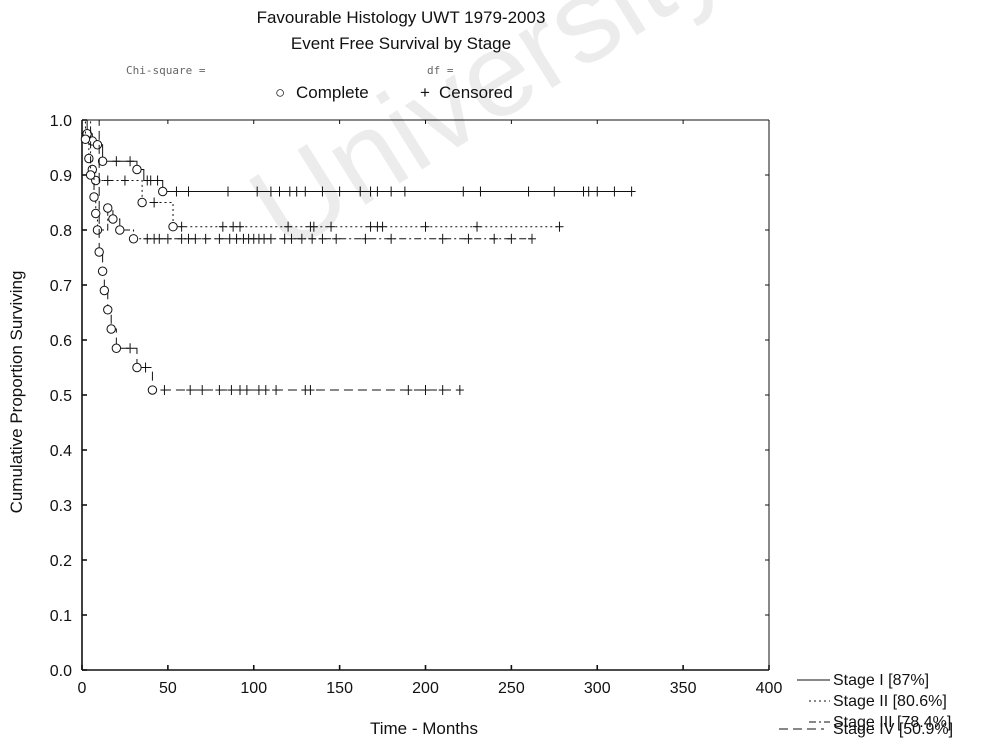 This screenshot has width=1002, height=741. I want to click on legend-label: Stage I [87%], so click(881, 680).